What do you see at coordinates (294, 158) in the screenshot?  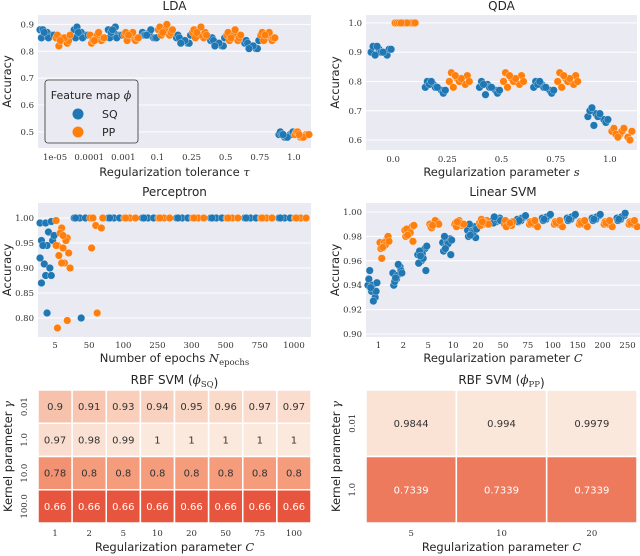 I see `x-tick-label: 1.0` at bounding box center [294, 158].